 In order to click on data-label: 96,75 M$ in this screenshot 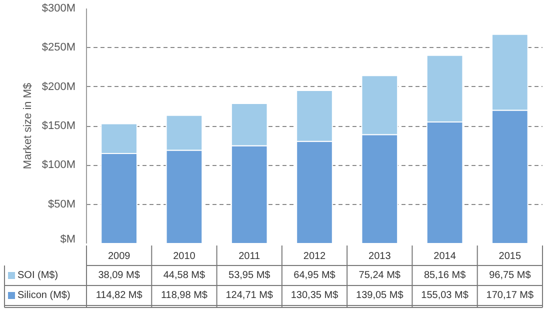, I will do `click(510, 275)`.